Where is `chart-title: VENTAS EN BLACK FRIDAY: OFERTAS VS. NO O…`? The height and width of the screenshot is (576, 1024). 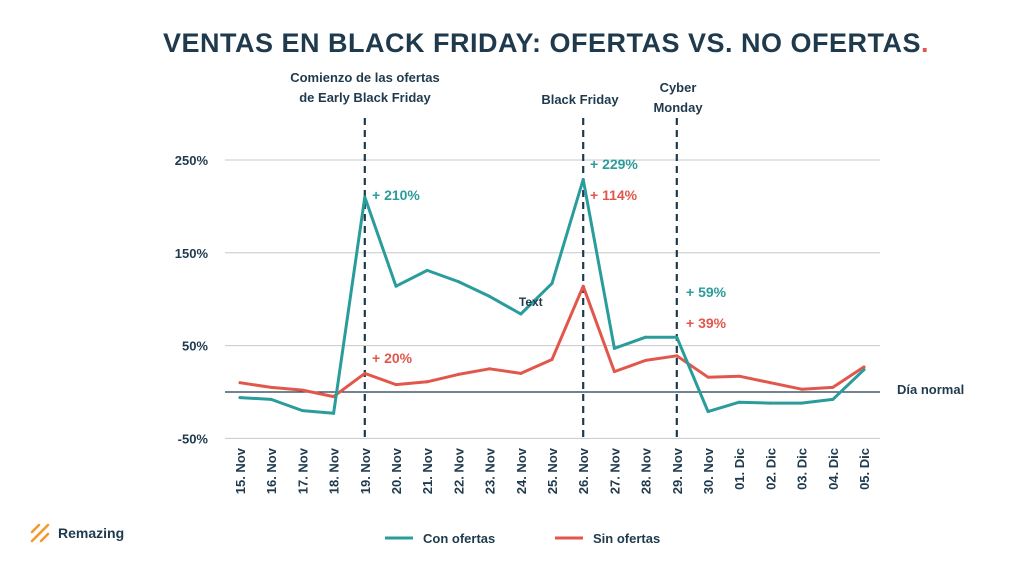
chart-title: VENTAS EN BLACK FRIDAY: OFERTAS VS. NO O… is located at coordinates (546, 43).